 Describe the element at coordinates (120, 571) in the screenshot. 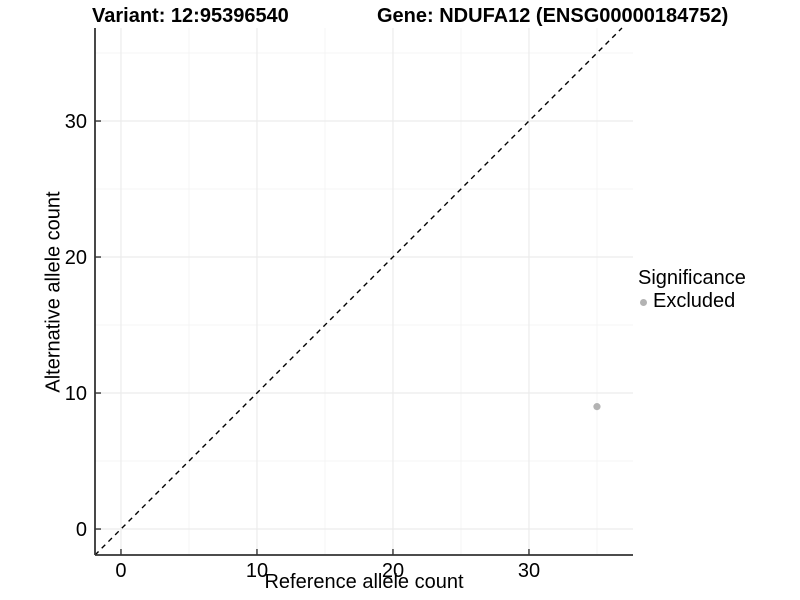

I see `x-tick-label: 0` at that location.